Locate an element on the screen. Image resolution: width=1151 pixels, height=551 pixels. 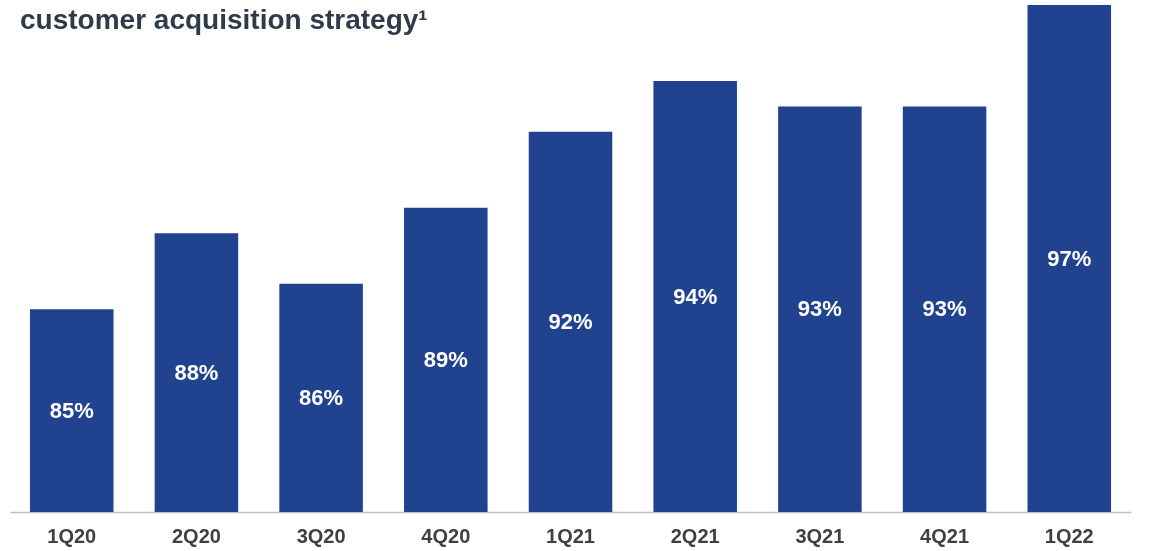
x-tick-label: 3Q21 is located at coordinates (820, 535).